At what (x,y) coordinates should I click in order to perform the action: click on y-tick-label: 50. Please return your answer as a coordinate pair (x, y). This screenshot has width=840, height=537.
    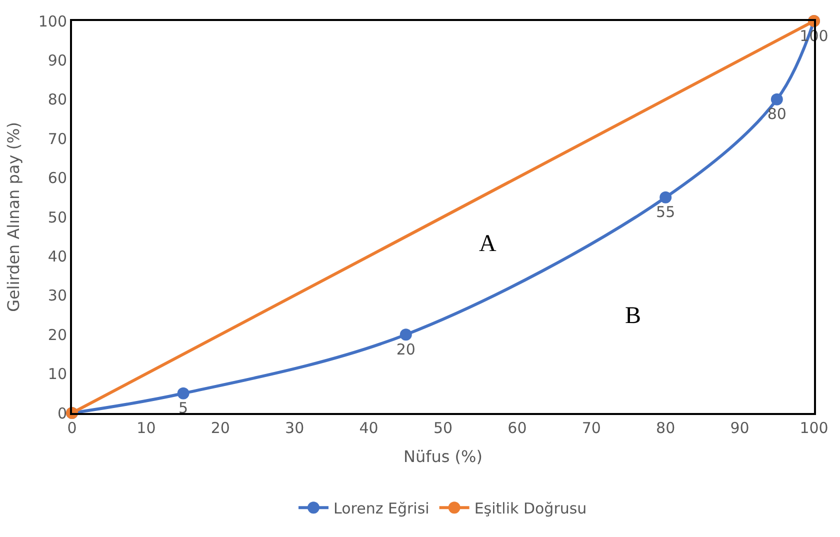
    Looking at the image, I should click on (57, 217).